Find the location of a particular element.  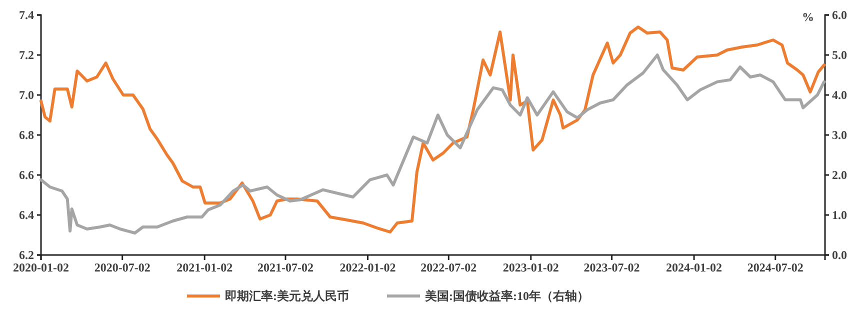

y-tick-label: 7.0 is located at coordinates (26, 95).